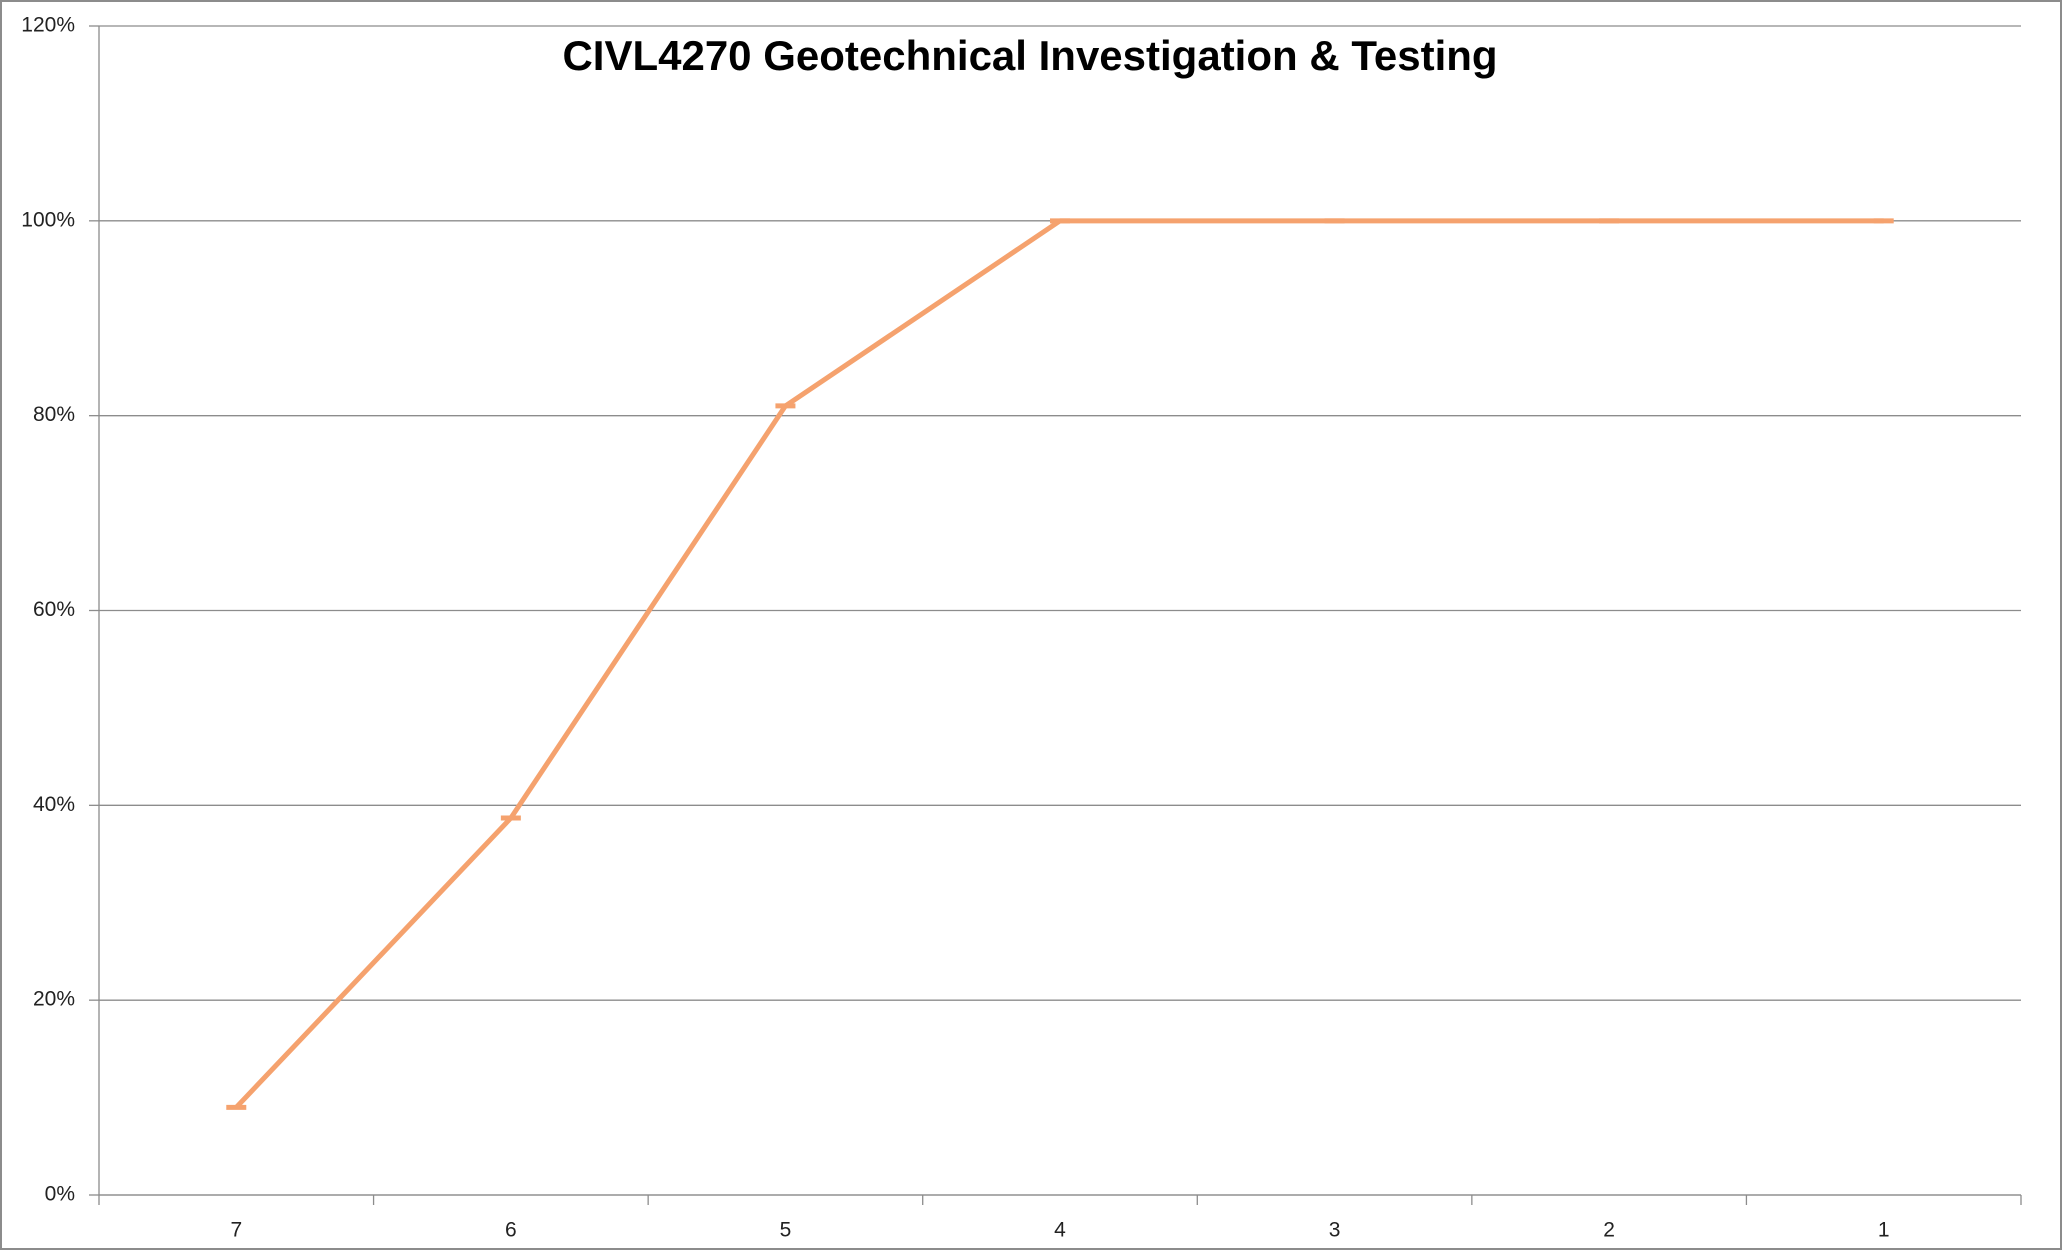 This screenshot has height=1250, width=2062. What do you see at coordinates (1060, 1230) in the screenshot?
I see `x-tick-label: 4` at bounding box center [1060, 1230].